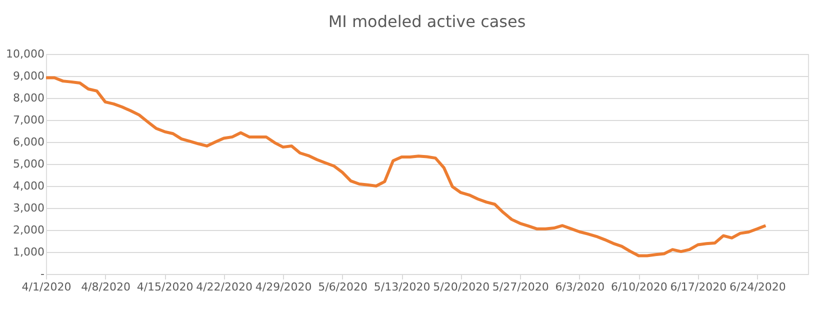 Image resolution: width=834 pixels, height=324 pixels. What do you see at coordinates (461, 287) in the screenshot?
I see `x-tick-label: 5/20/2020` at bounding box center [461, 287].